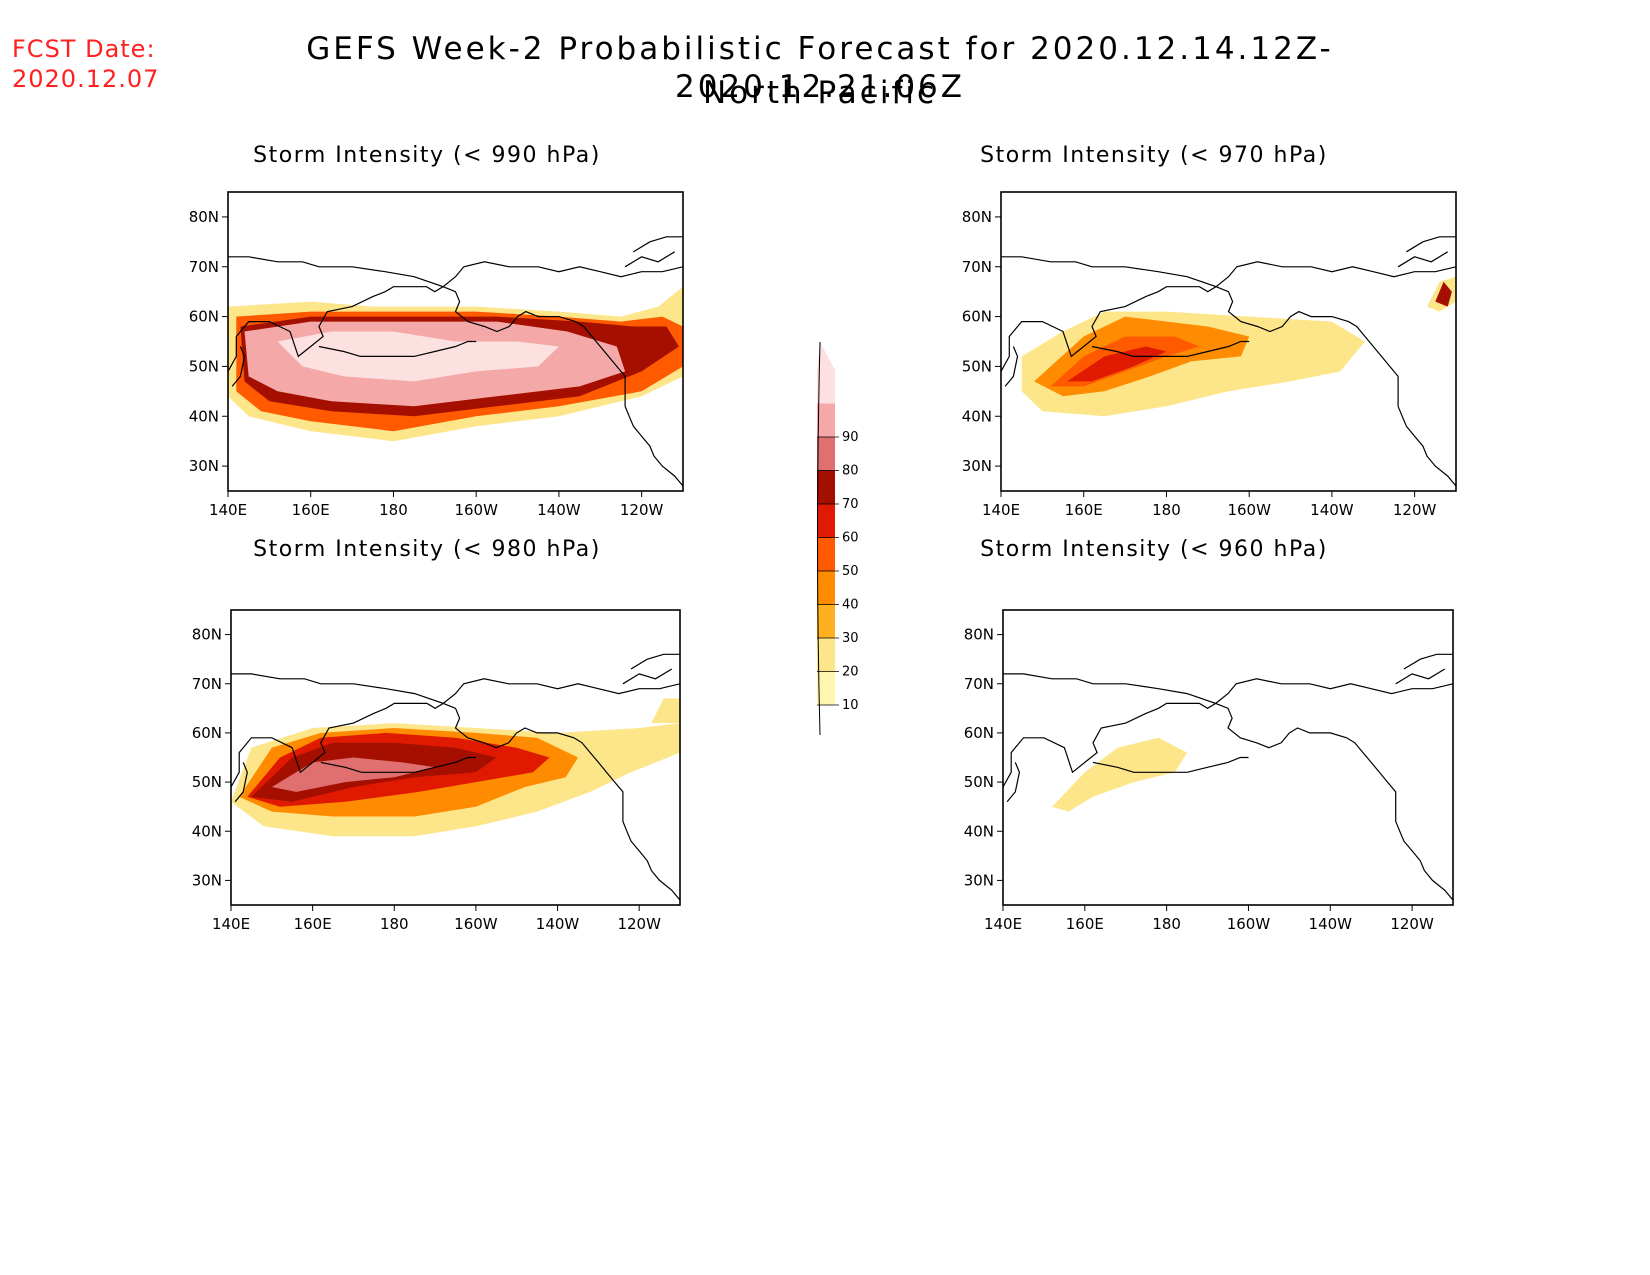 The image size is (1650, 1275). Describe the element at coordinates (850, 638) in the screenshot. I see `colorbar-label-30: 30` at that location.